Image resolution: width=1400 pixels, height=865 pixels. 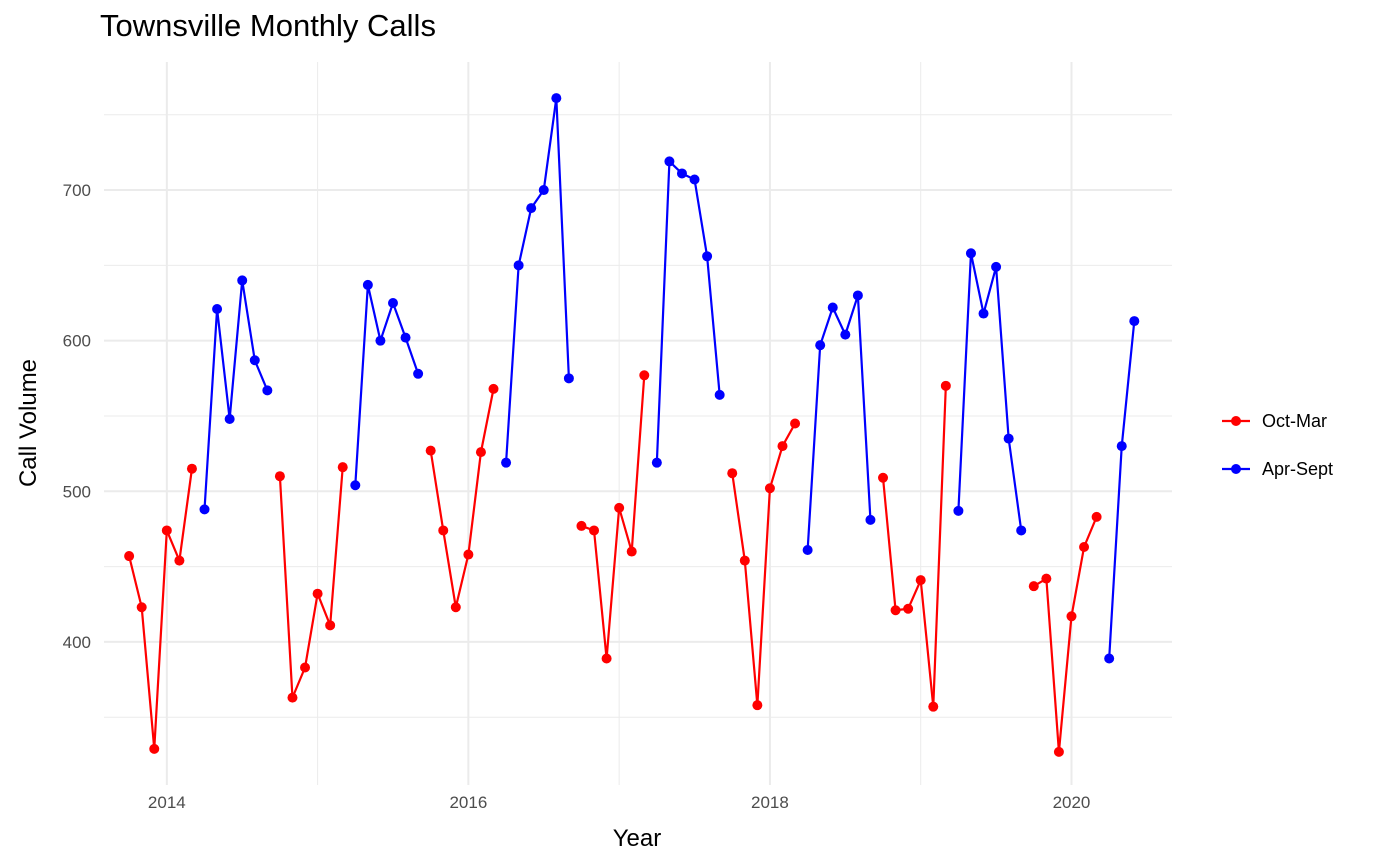 I want to click on x-tick-label-2014: 2014, so click(x=167, y=802).